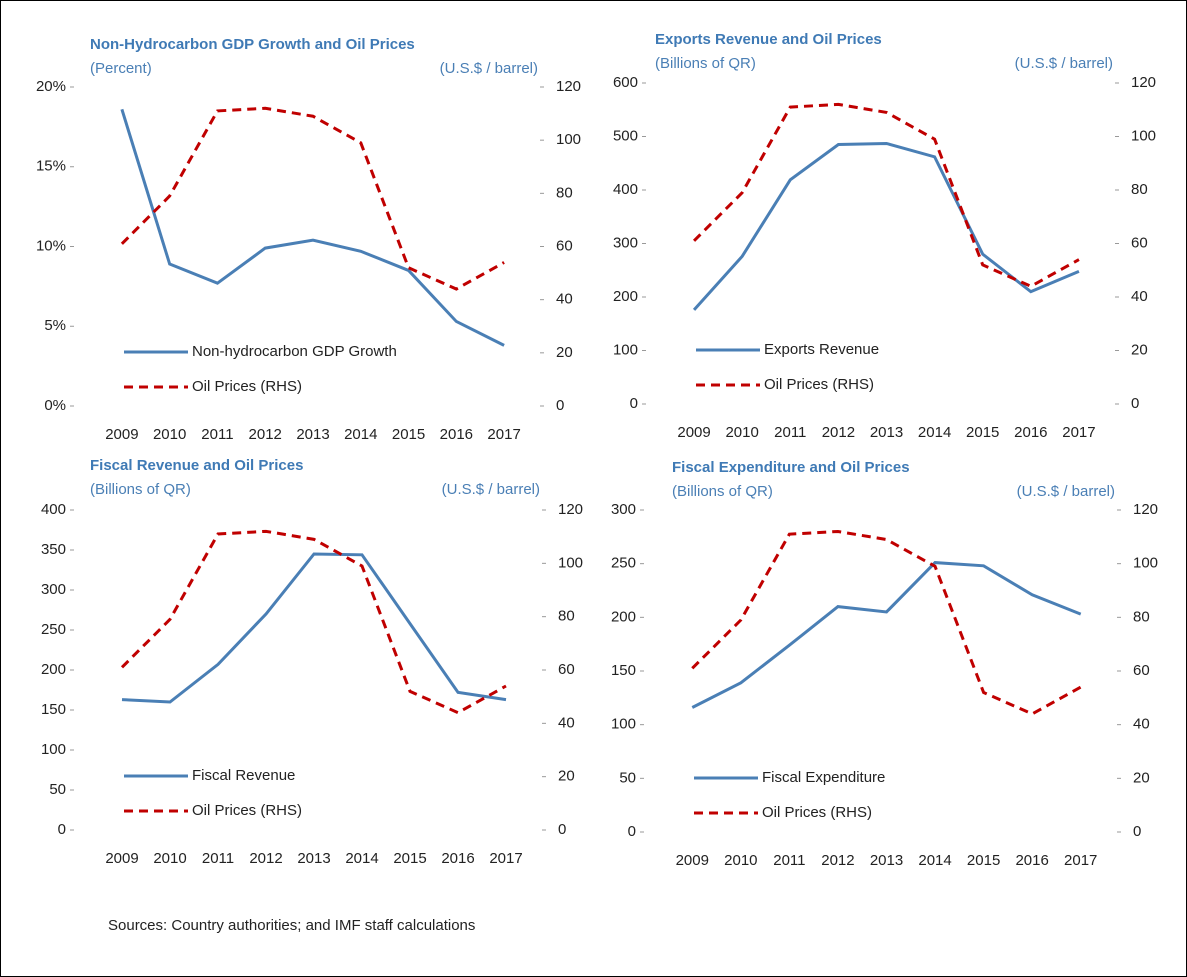  Describe the element at coordinates (821, 349) in the screenshot. I see `legend-label: Exports Revenue` at that location.